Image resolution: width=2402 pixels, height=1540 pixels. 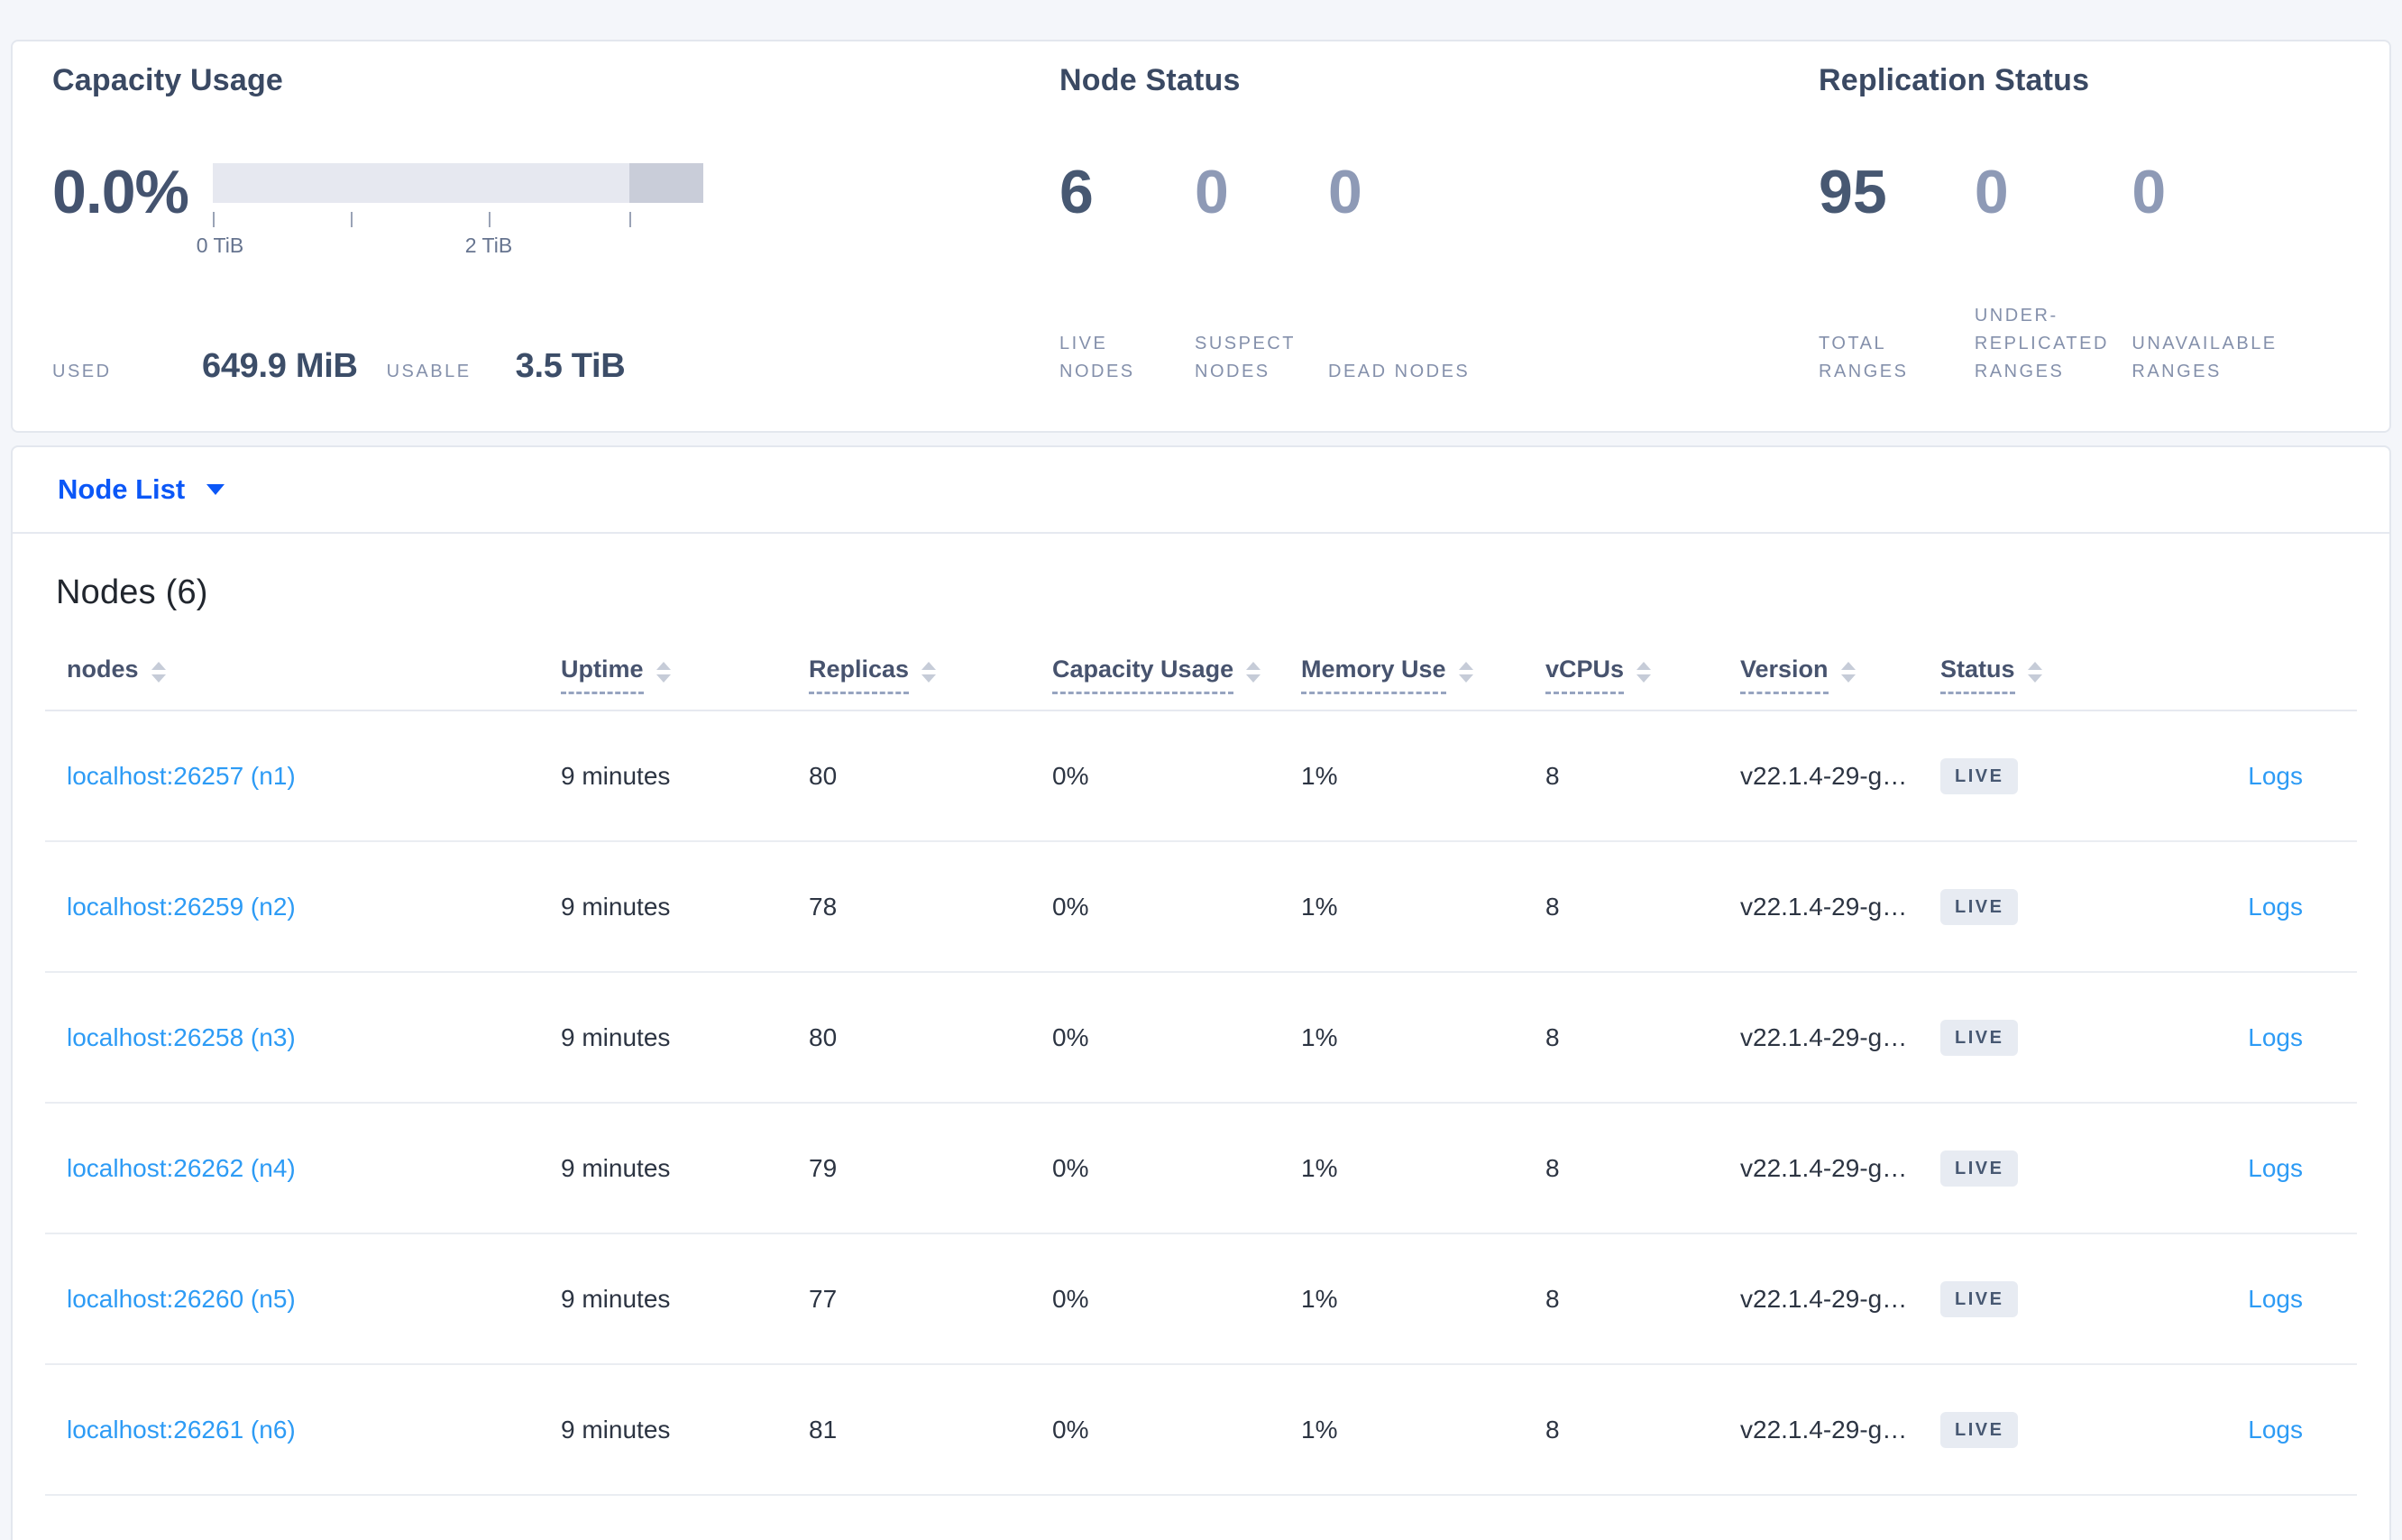 I want to click on header-replicas: Replicas, so click(x=909, y=674).